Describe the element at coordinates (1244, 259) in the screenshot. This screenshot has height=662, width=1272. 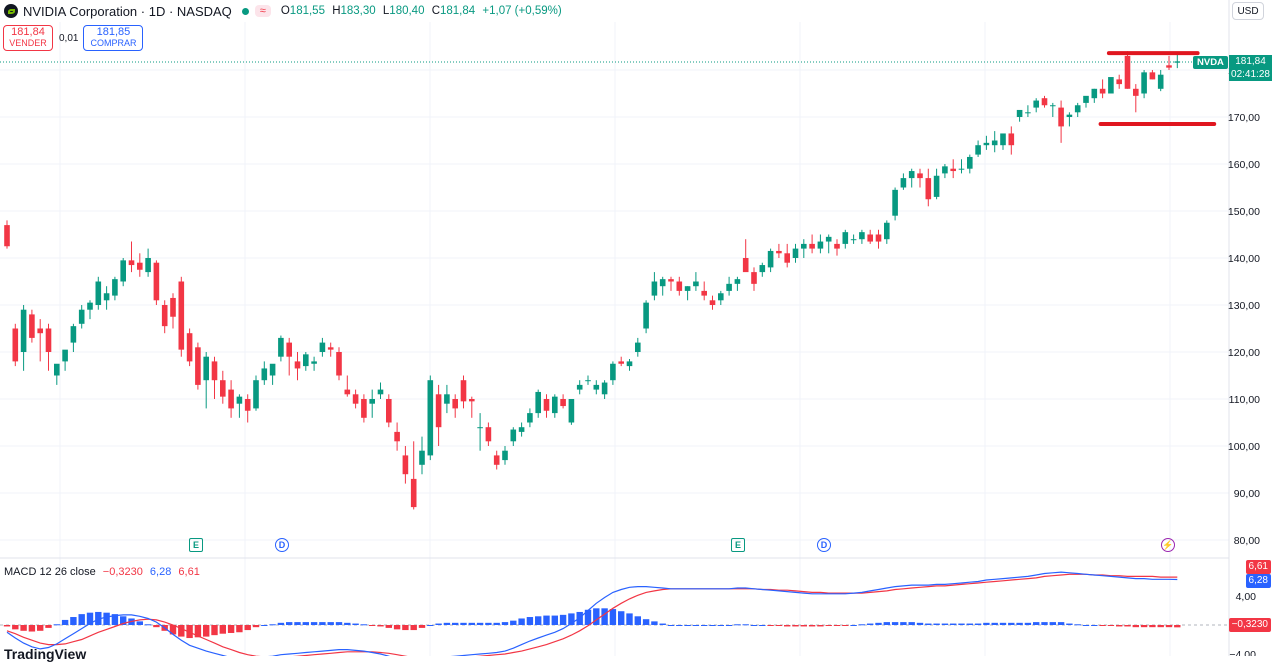
I see `price-tick-label: 140,00` at that location.